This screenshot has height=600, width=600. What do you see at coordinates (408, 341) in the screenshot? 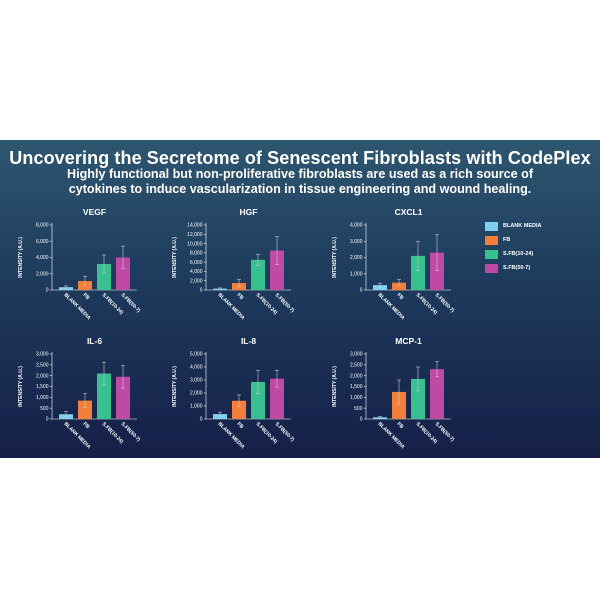
I see `chart-title: MCP-1` at bounding box center [408, 341].